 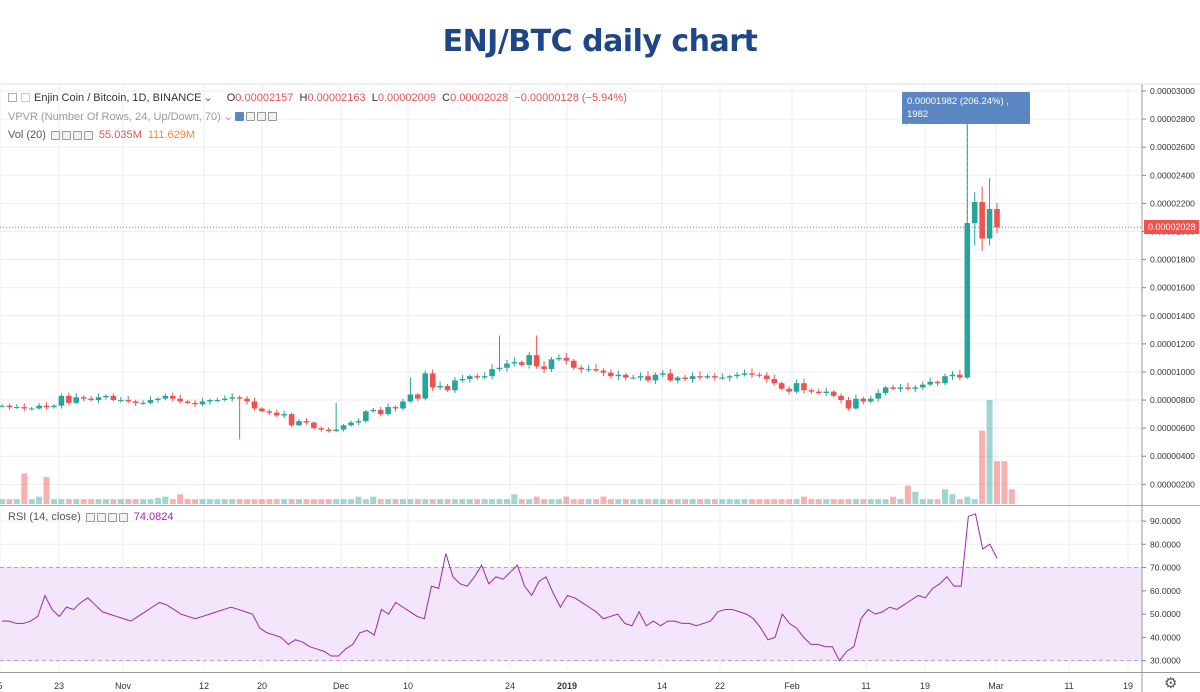 I want to click on symbol-name: Enjin Coin / Bitcoin, 1D, BINANCE, so click(x=118, y=97).